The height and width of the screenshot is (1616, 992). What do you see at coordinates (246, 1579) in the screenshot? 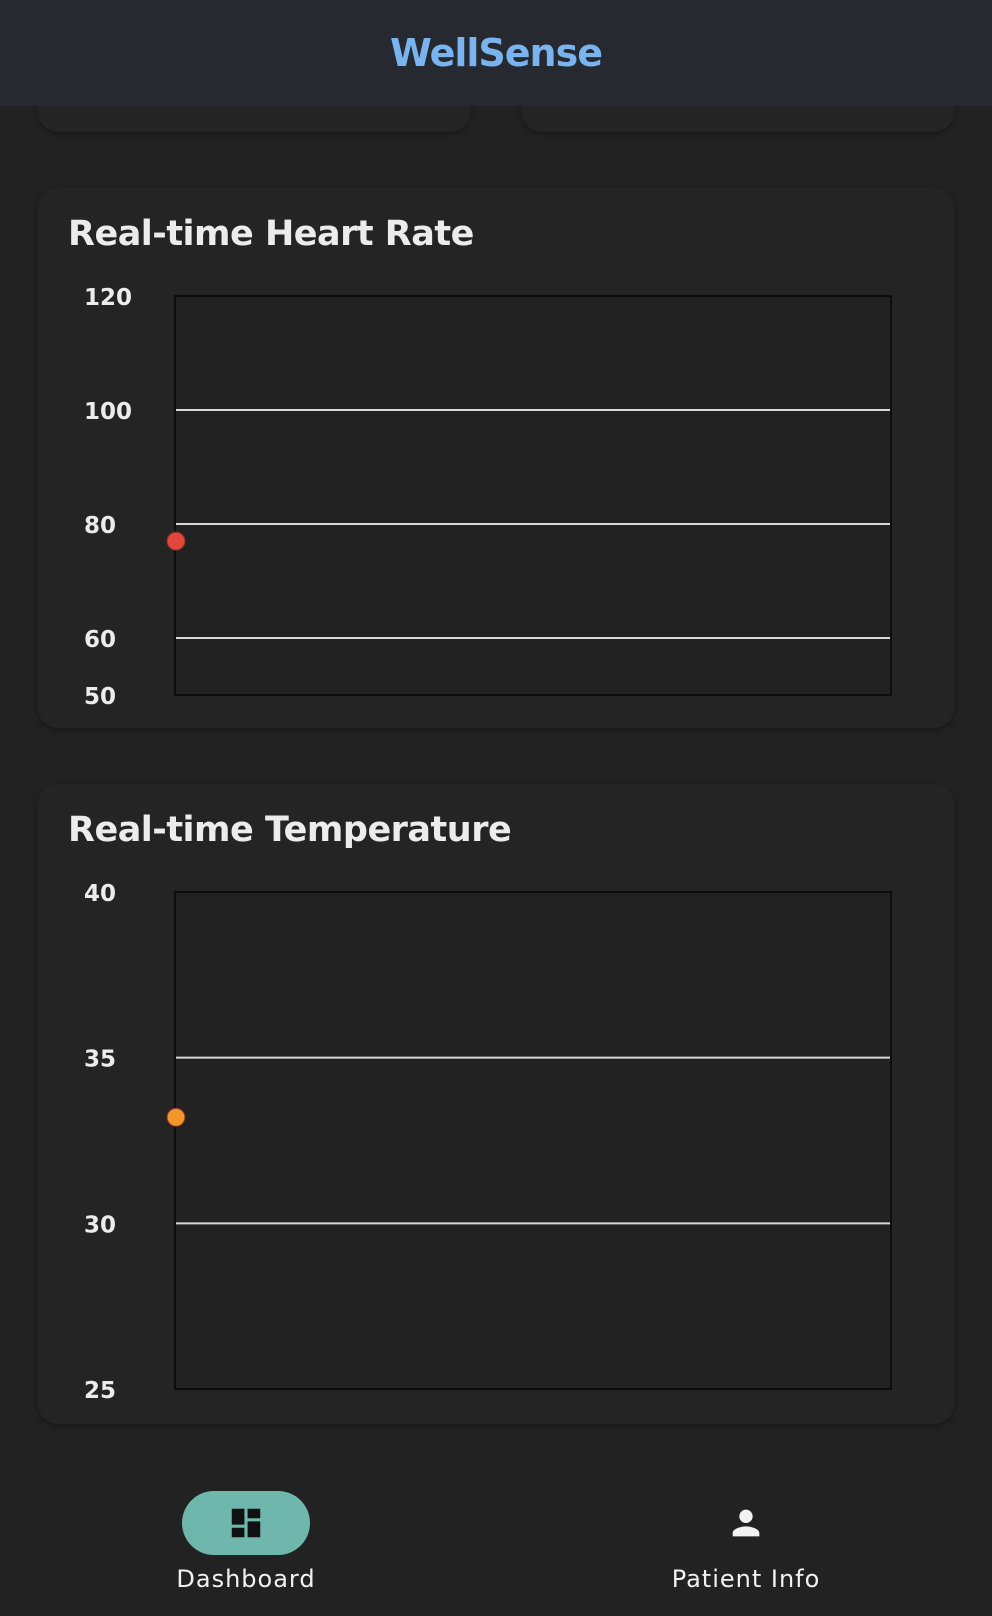
I see `nav-dashboard-label: Dashboard` at bounding box center [246, 1579].